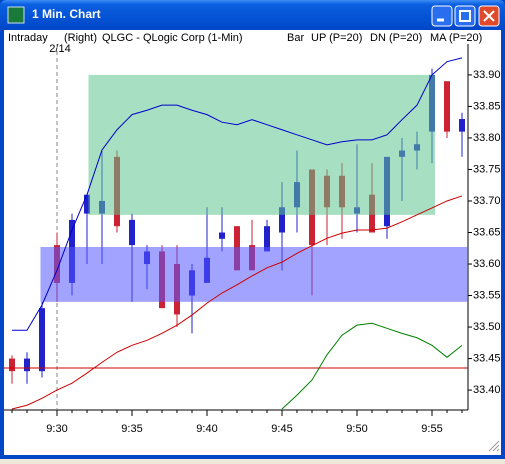 The height and width of the screenshot is (464, 505). I want to click on x-tick-label: 9:30, so click(56, 429).